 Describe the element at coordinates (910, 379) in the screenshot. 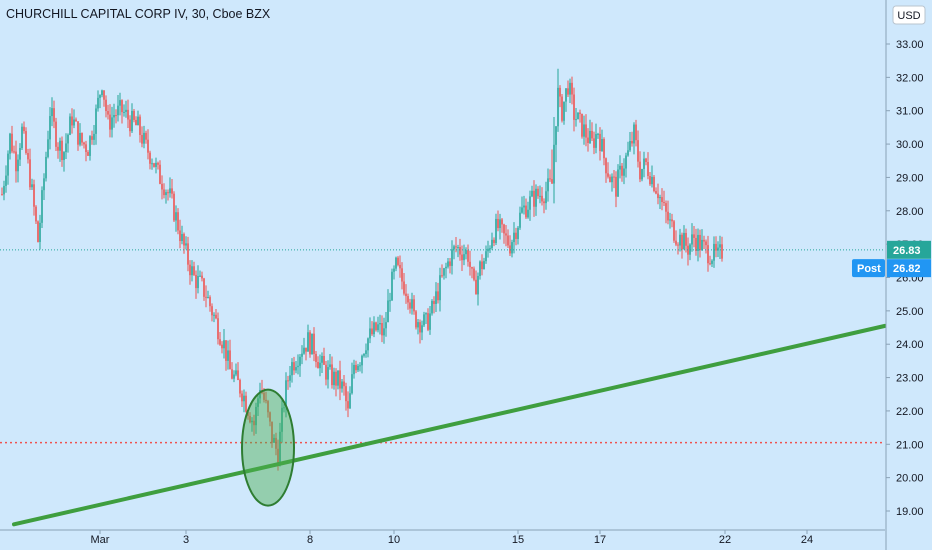

I see `y-tick-label: 23.00` at that location.